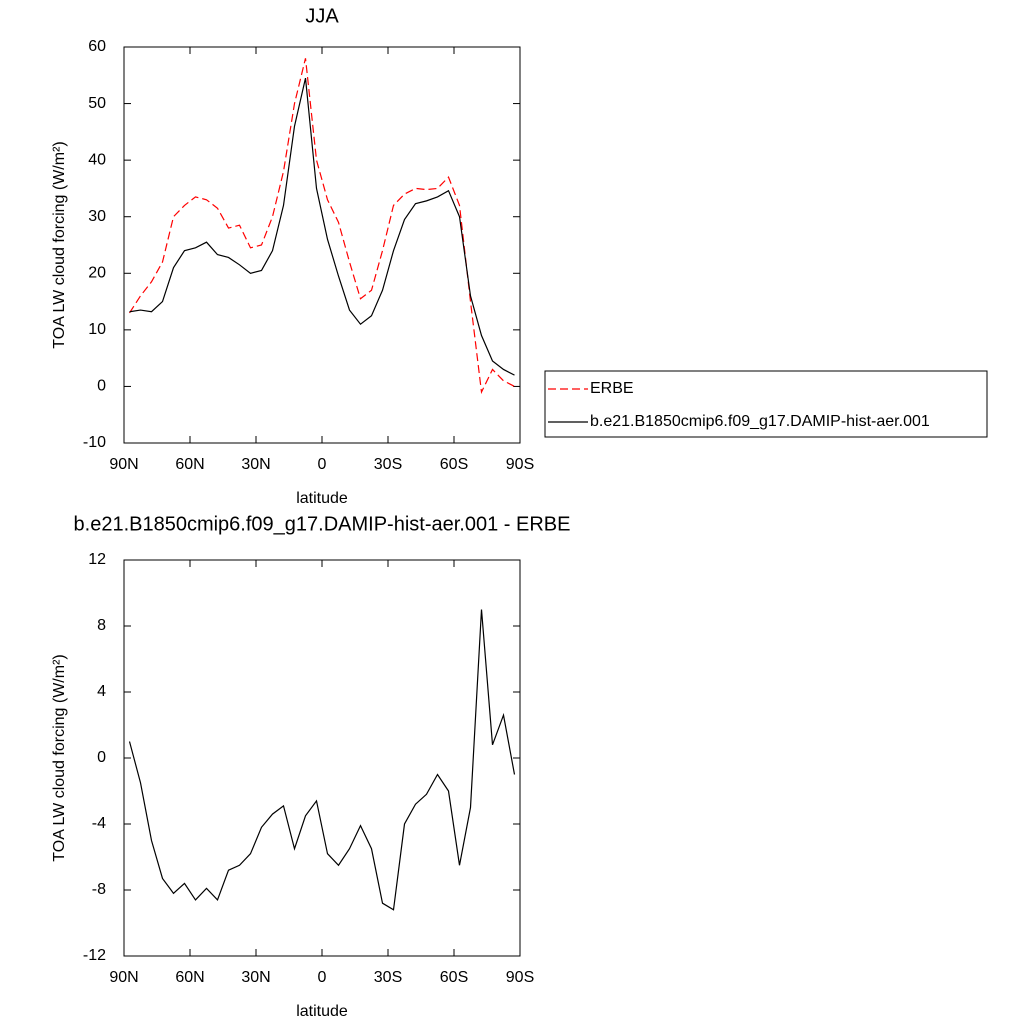  What do you see at coordinates (322, 16) in the screenshot?
I see `chart-title: JJA` at bounding box center [322, 16].